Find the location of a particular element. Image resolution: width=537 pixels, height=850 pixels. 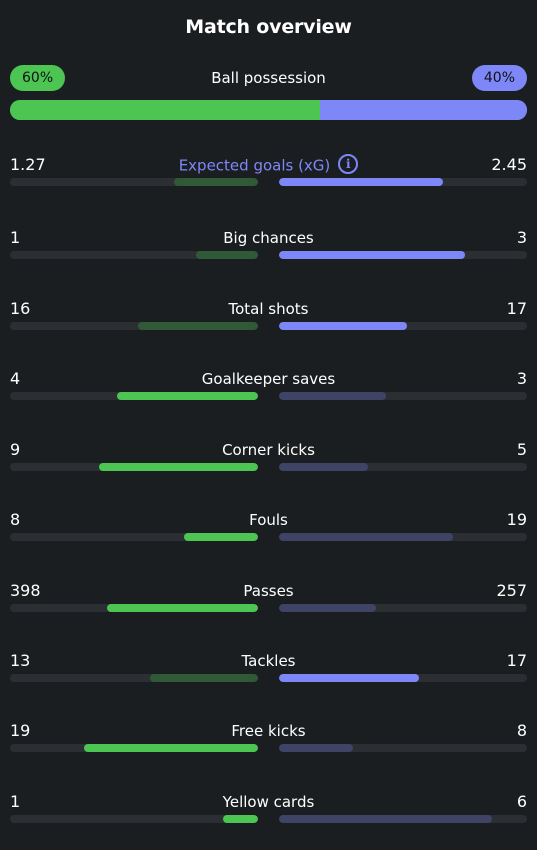

stat-name: Free kicks is located at coordinates (268, 731).